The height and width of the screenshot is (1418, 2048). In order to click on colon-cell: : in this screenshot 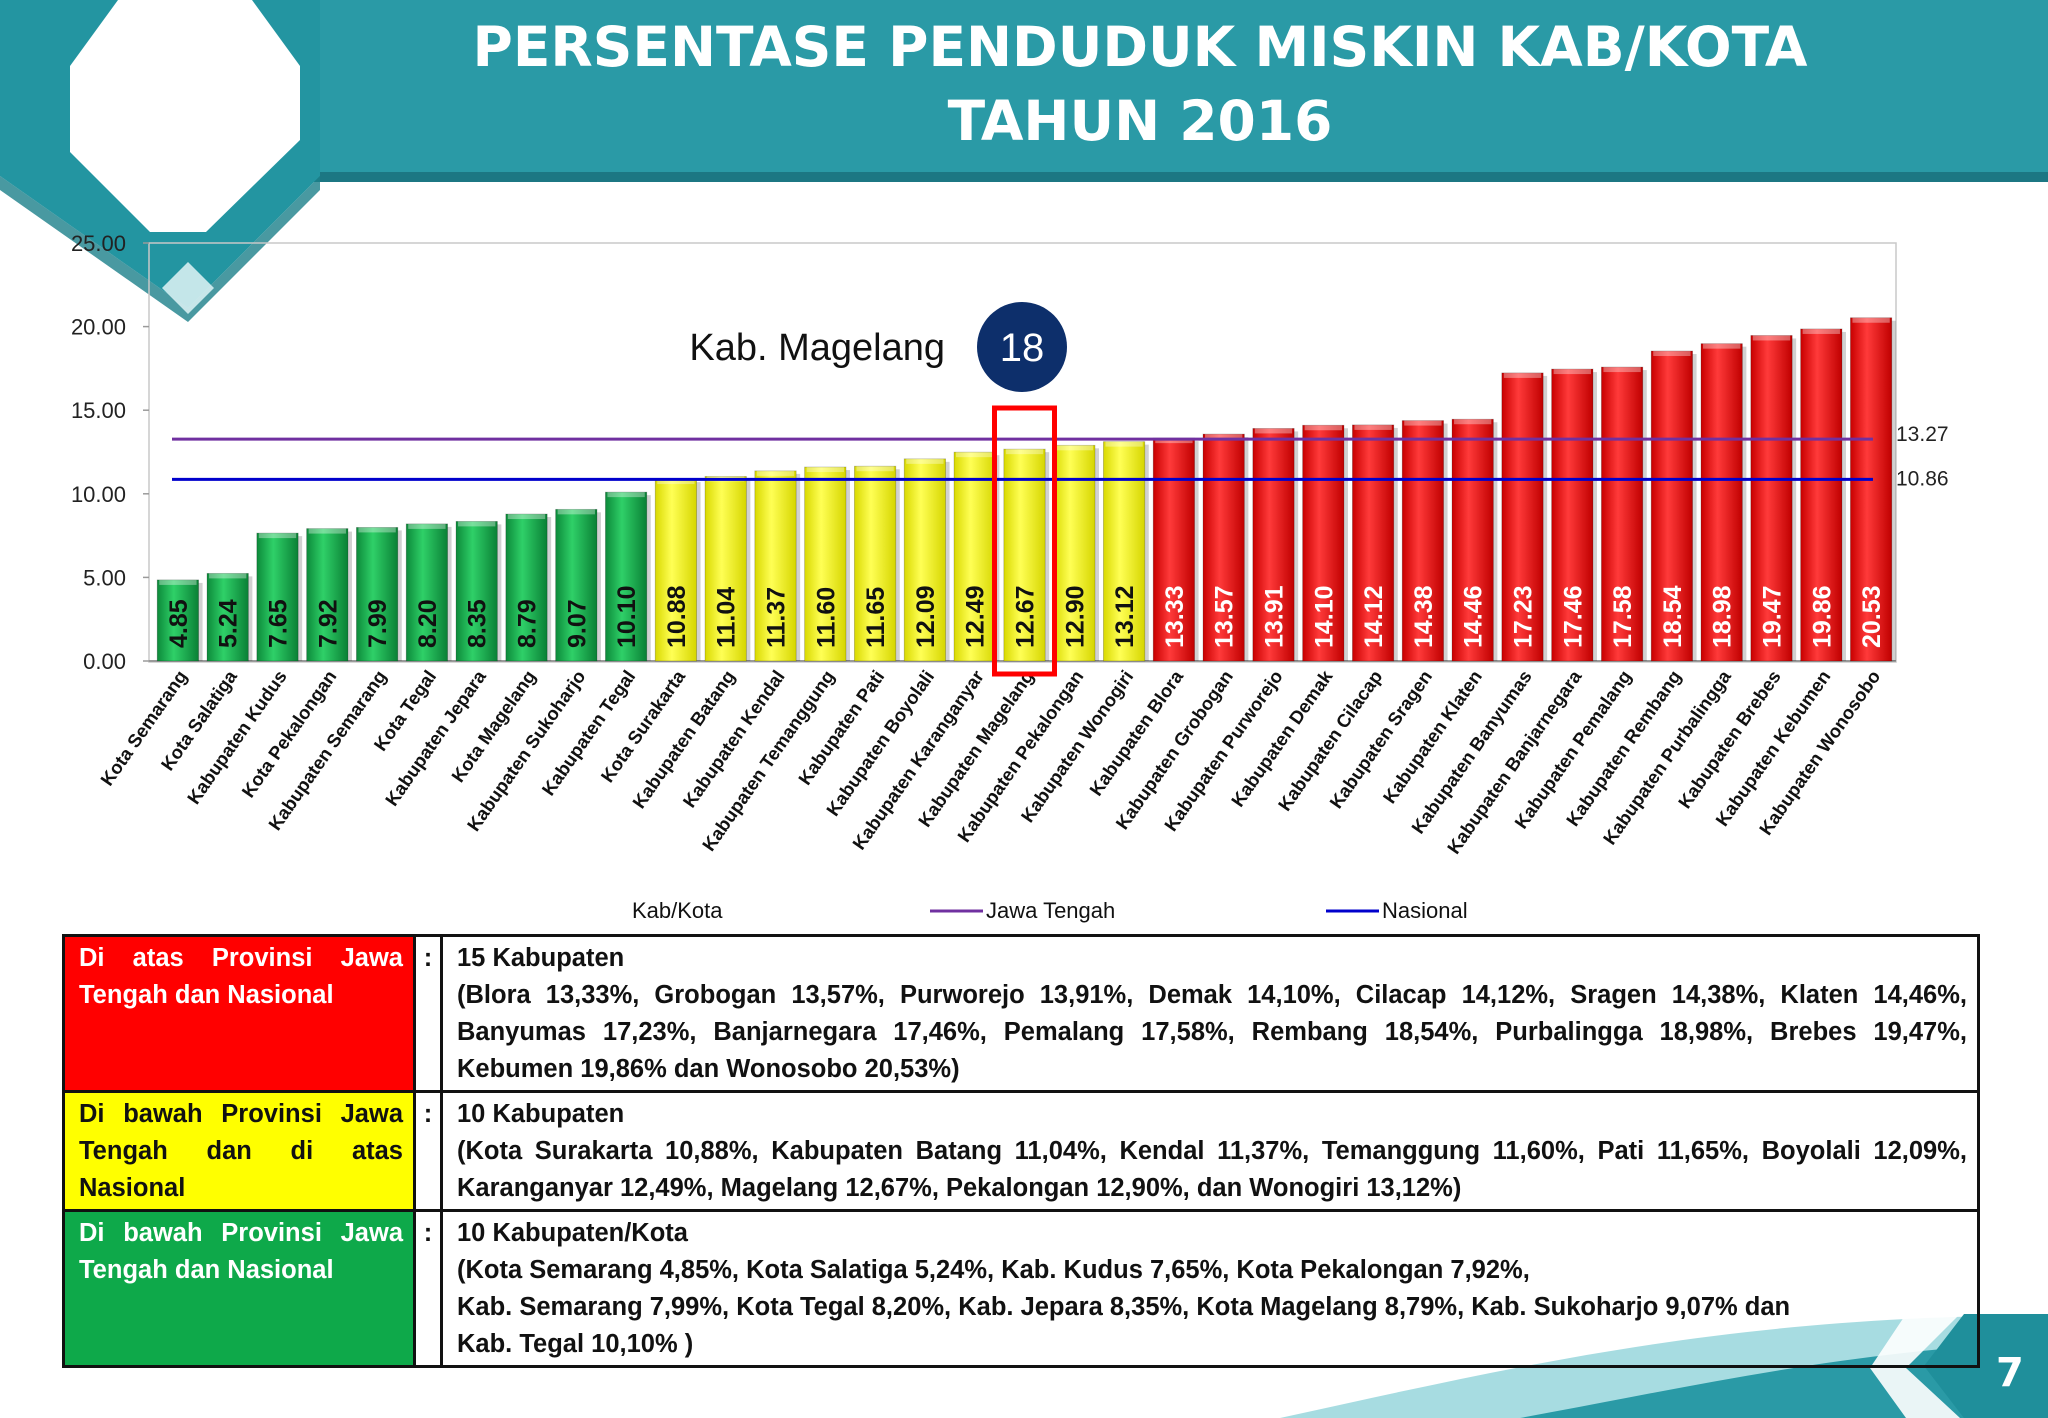, I will do `click(428, 1013)`.